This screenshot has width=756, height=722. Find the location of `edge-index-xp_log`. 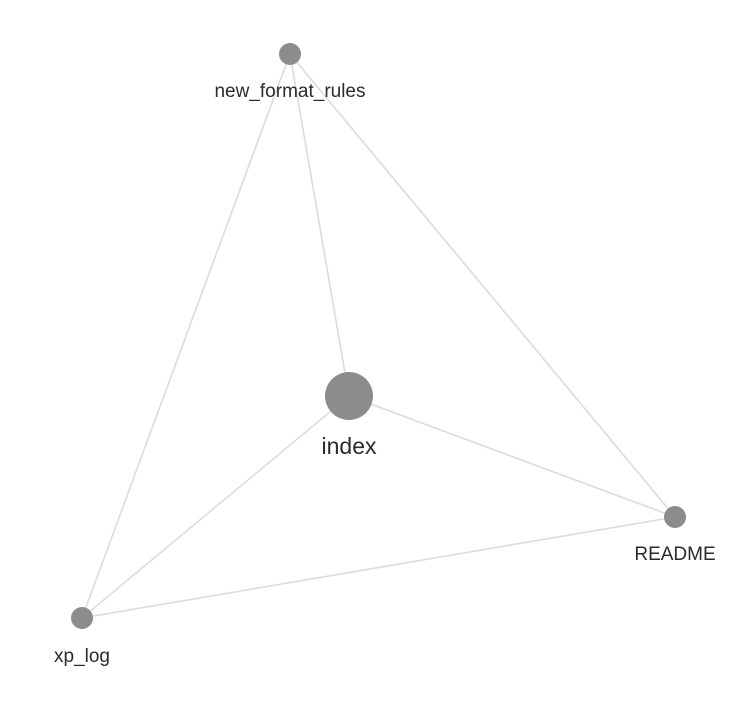

edge-index-xp_log is located at coordinates (215, 507).